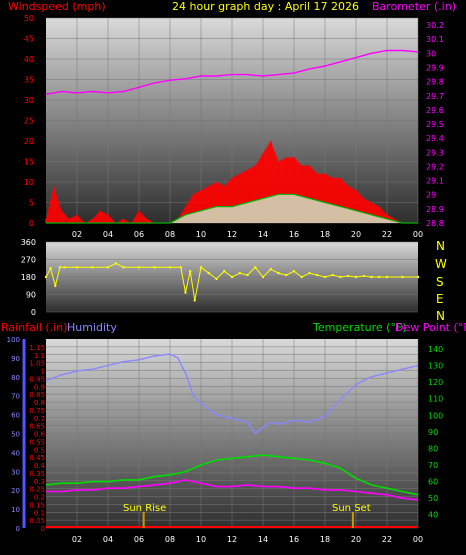 This screenshot has height=555, width=466. What do you see at coordinates (43, 372) in the screenshot?
I see `rainfall-tick-label: 1` at bounding box center [43, 372].